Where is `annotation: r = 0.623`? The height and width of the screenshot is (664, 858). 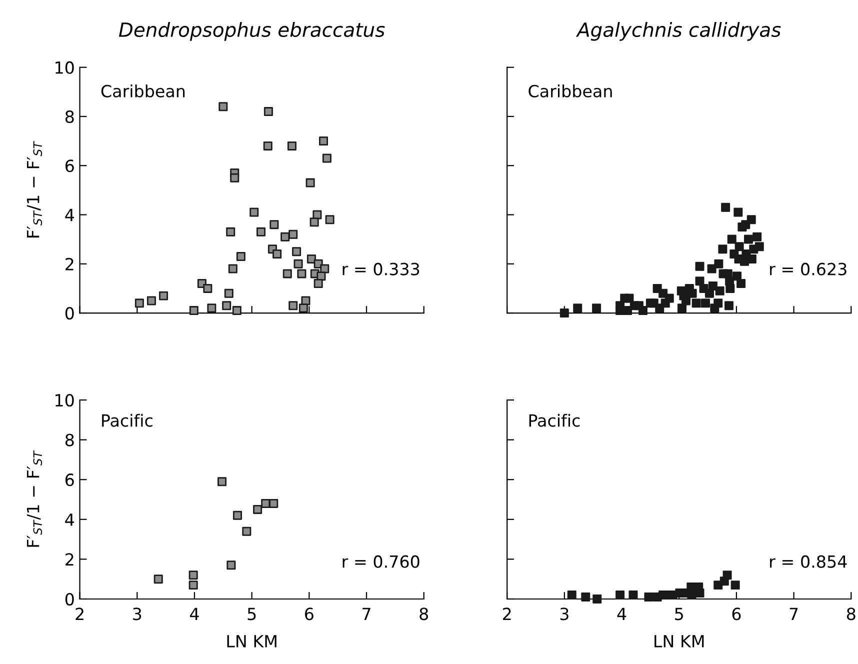 annotation: r = 0.623 is located at coordinates (808, 269).